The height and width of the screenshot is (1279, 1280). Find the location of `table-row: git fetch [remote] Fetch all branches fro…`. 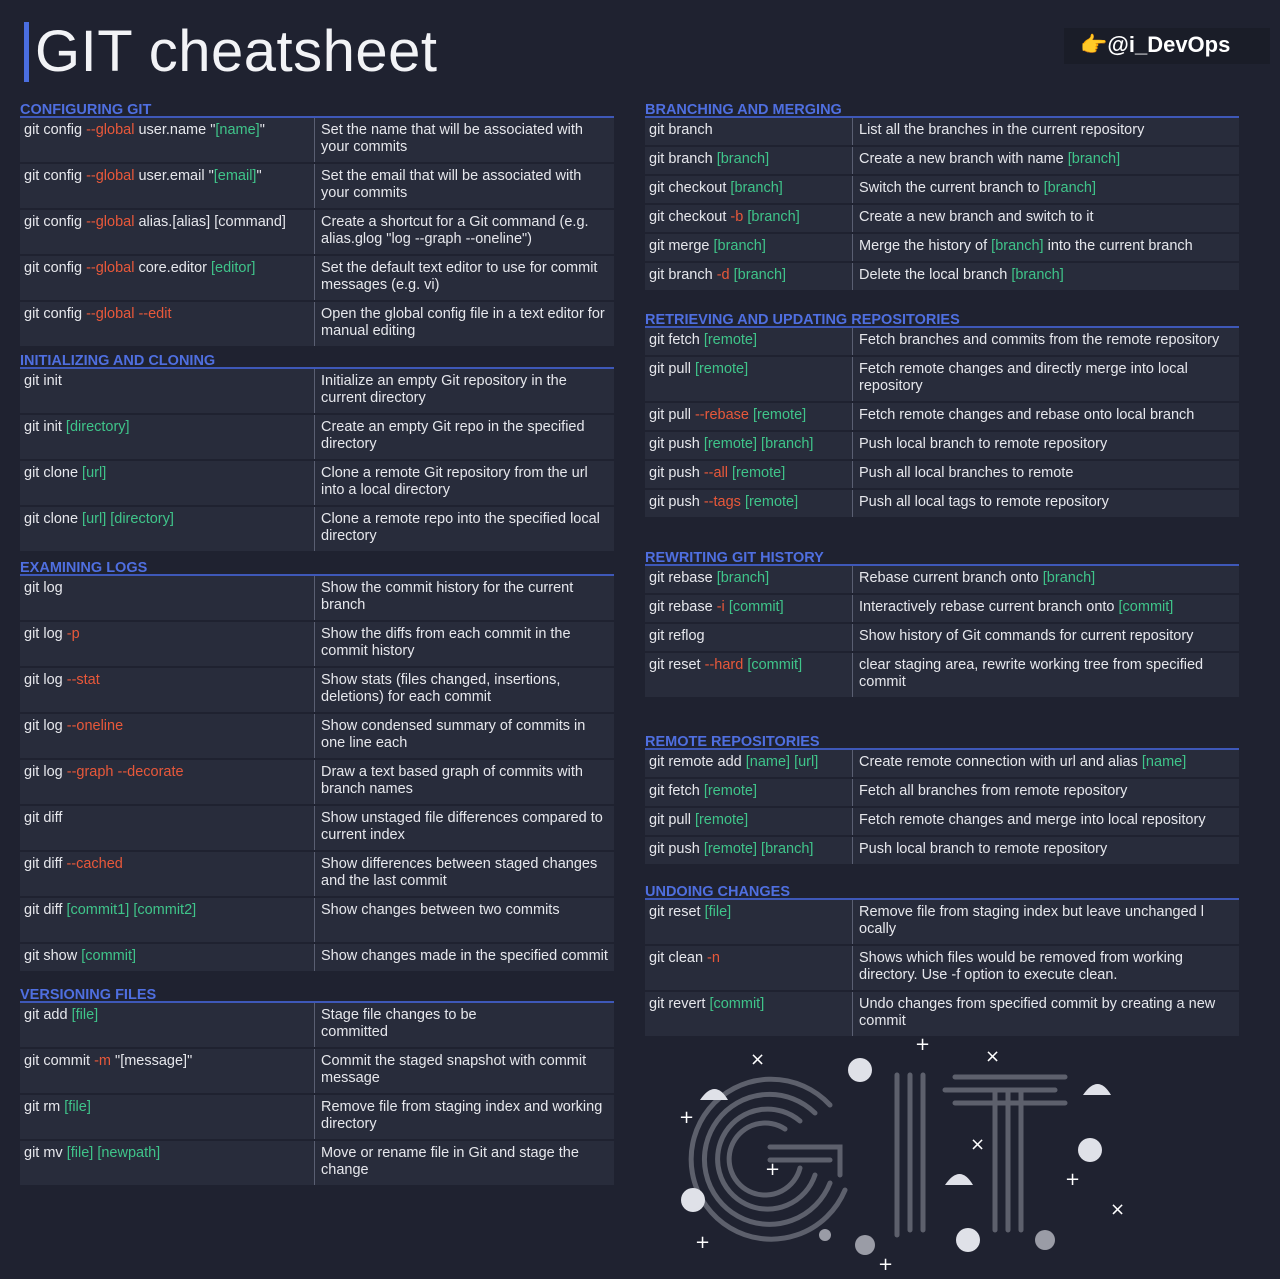

table-row: git fetch [remote] Fetch all branches fro… is located at coordinates (942, 792).